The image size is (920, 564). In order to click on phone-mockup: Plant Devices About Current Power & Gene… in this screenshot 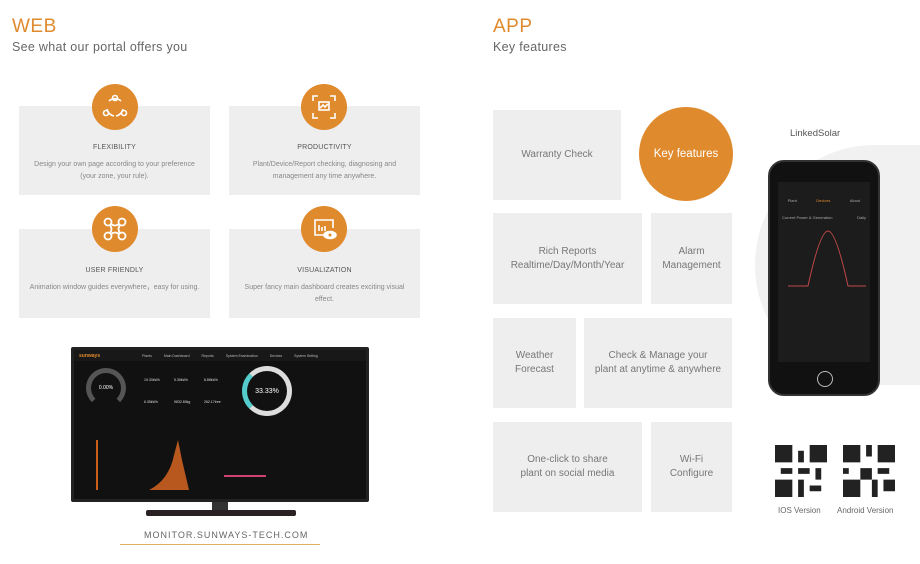, I will do `click(824, 278)`.